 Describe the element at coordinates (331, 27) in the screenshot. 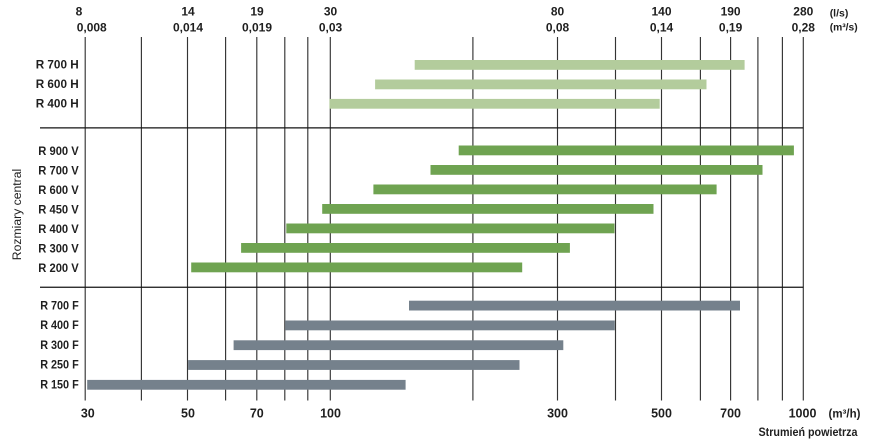

I see `svg-text: 0,03` at that location.